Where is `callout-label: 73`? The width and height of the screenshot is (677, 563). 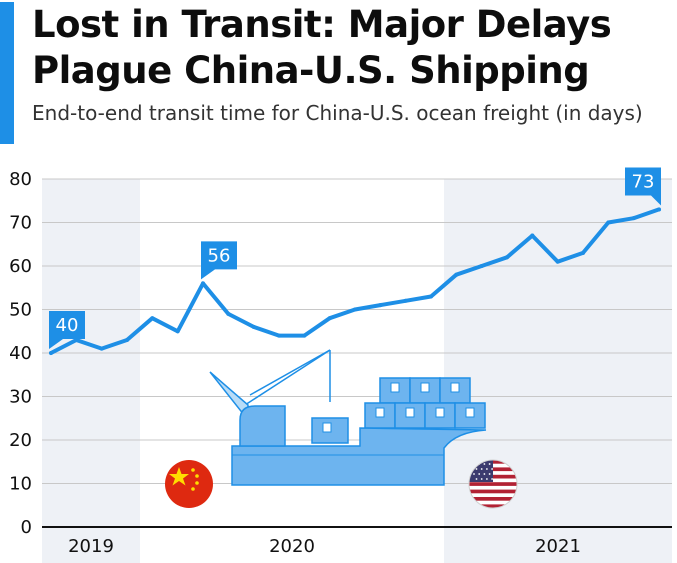
callout-label: 73 is located at coordinates (643, 181).